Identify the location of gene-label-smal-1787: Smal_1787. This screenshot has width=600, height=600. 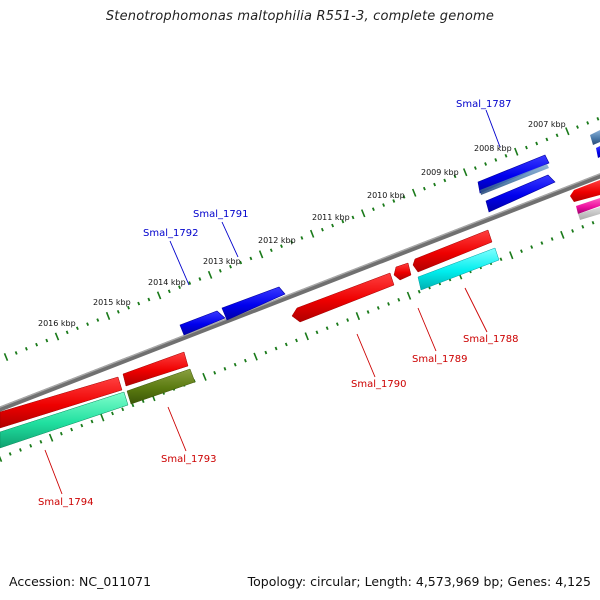
(483, 104).